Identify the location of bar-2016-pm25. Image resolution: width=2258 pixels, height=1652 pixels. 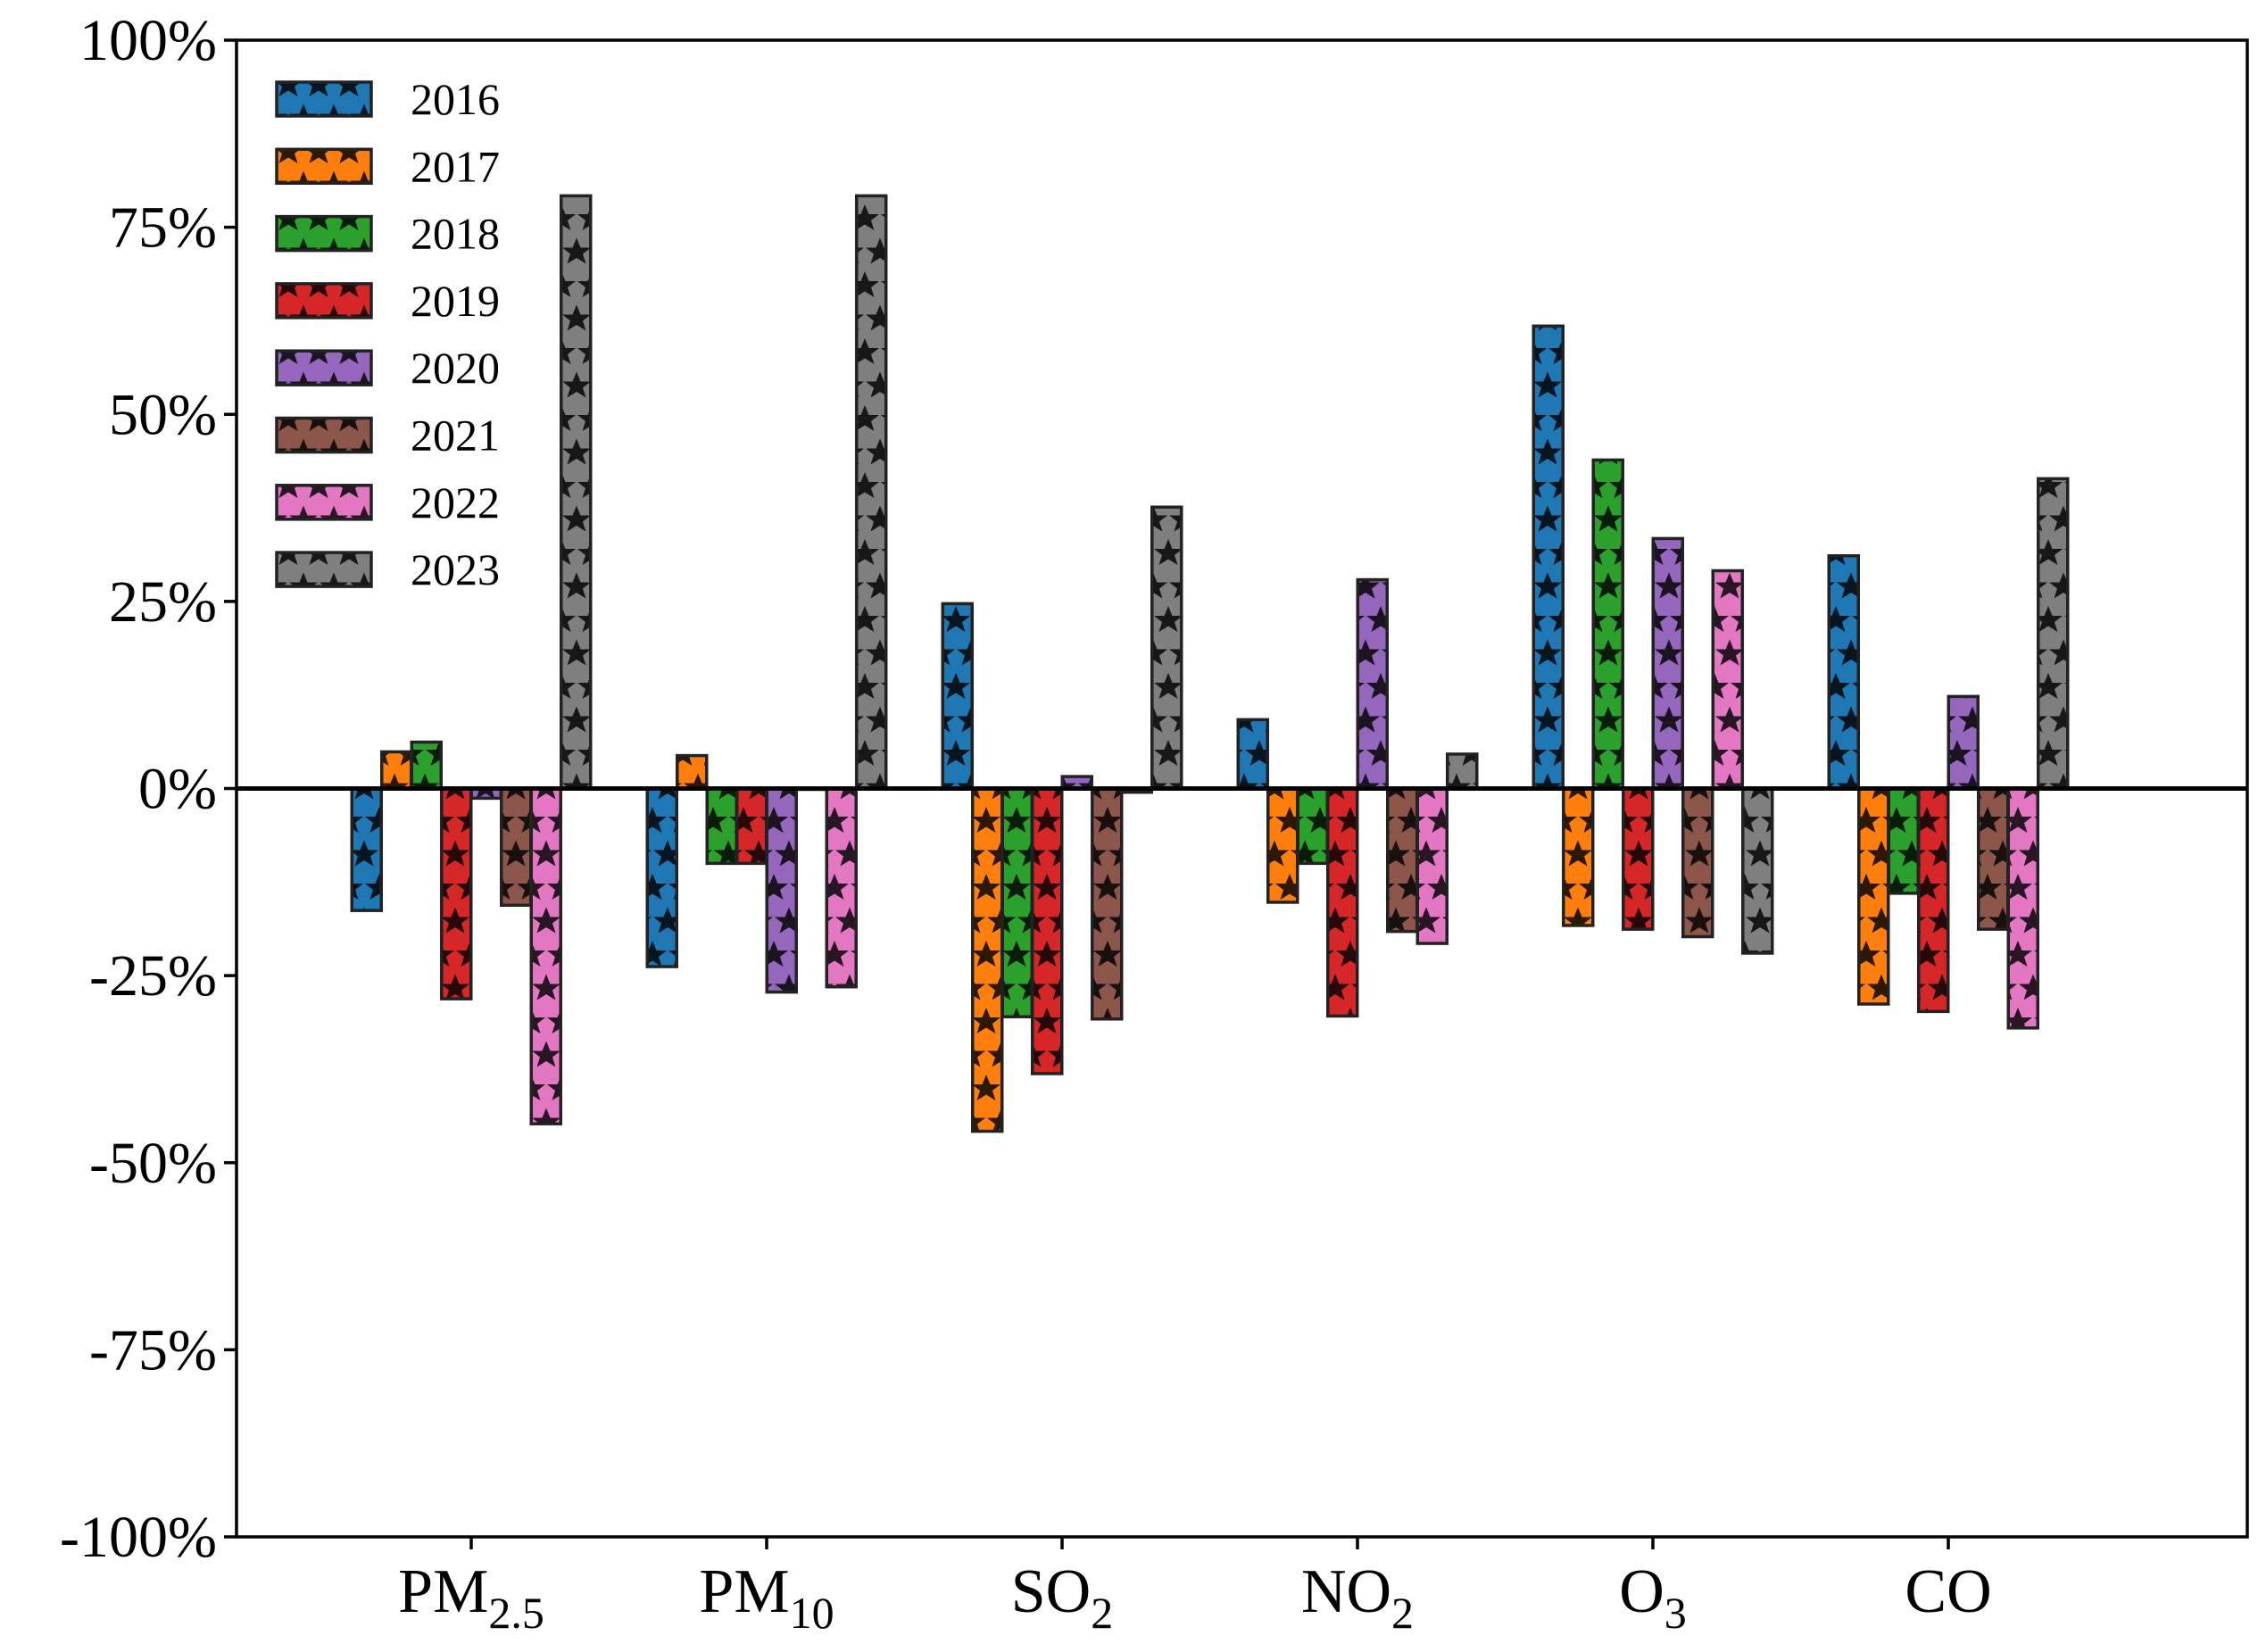
(366, 849).